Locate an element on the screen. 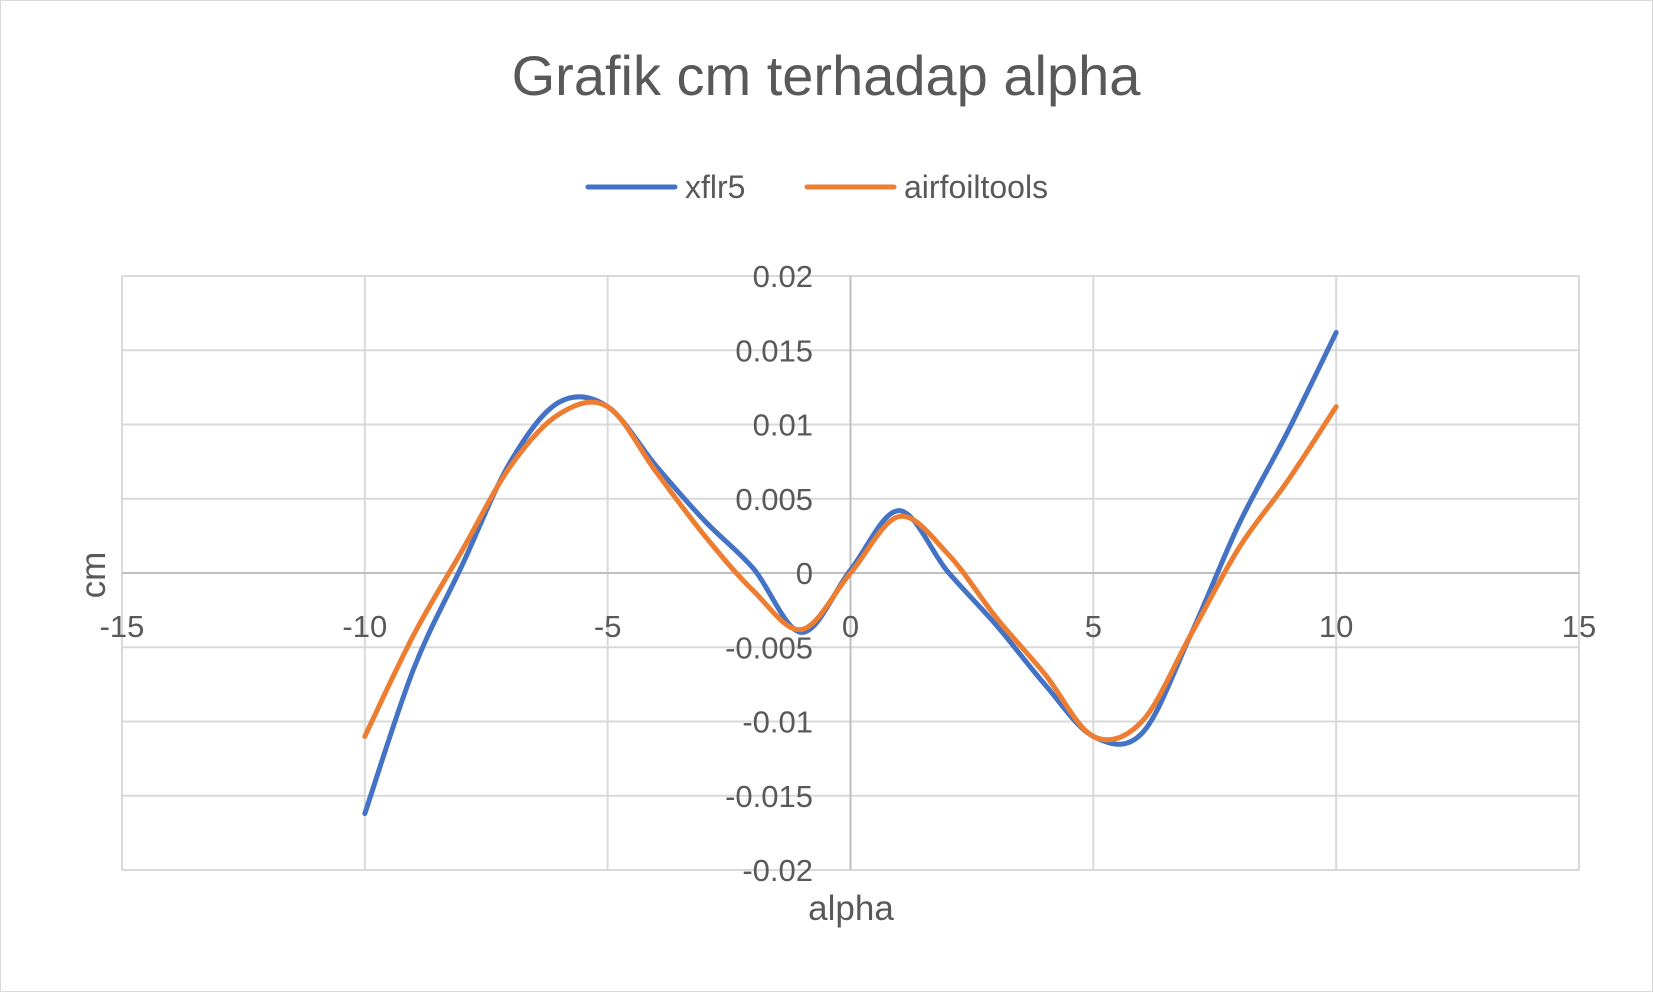  y-tick-label: 0.005 is located at coordinates (774, 499).